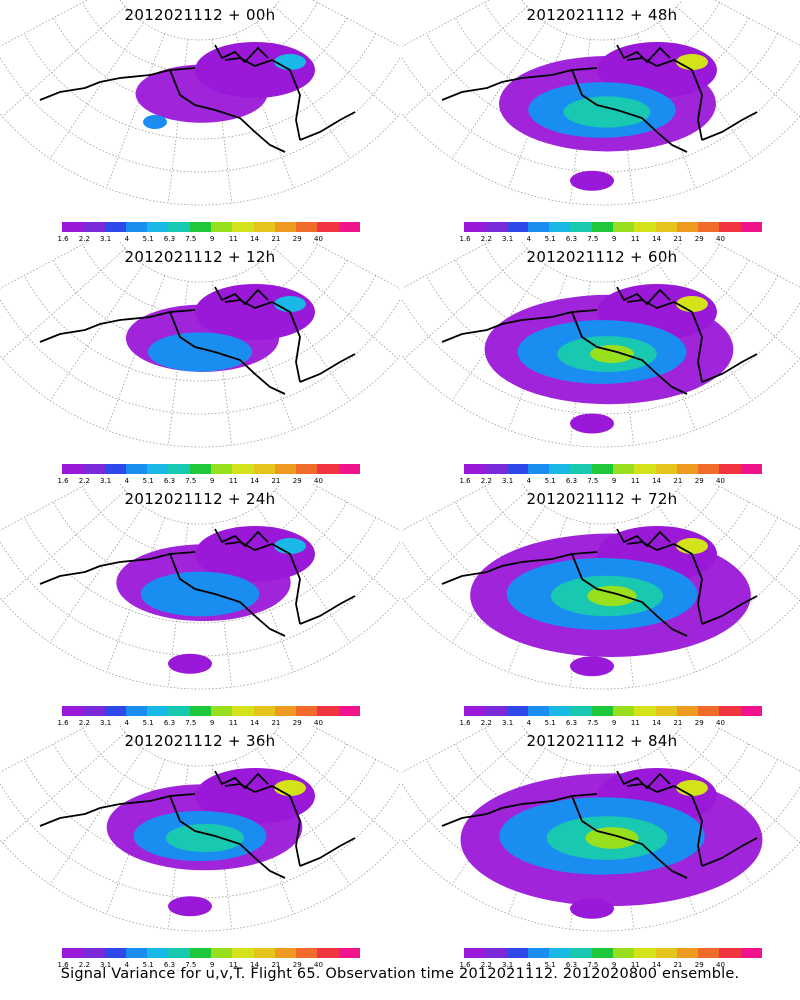 The image size is (800, 1000). What do you see at coordinates (550, 481) in the screenshot?
I see `colorbar-tick-label: 5.1` at bounding box center [550, 481].